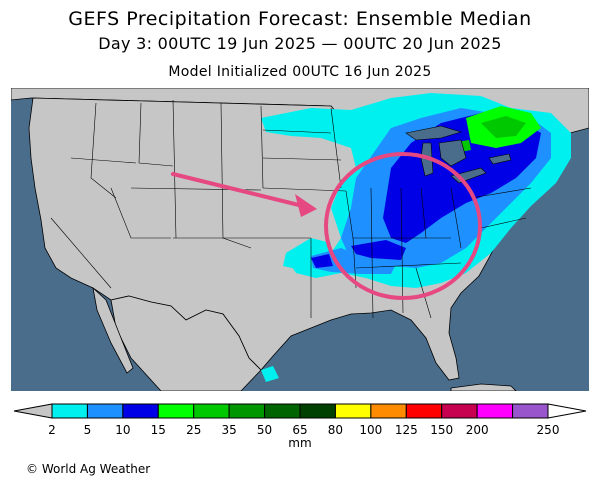 The width and height of the screenshot is (600, 486). Describe the element at coordinates (300, 443) in the screenshot. I see `legend-unit: mm` at that location.